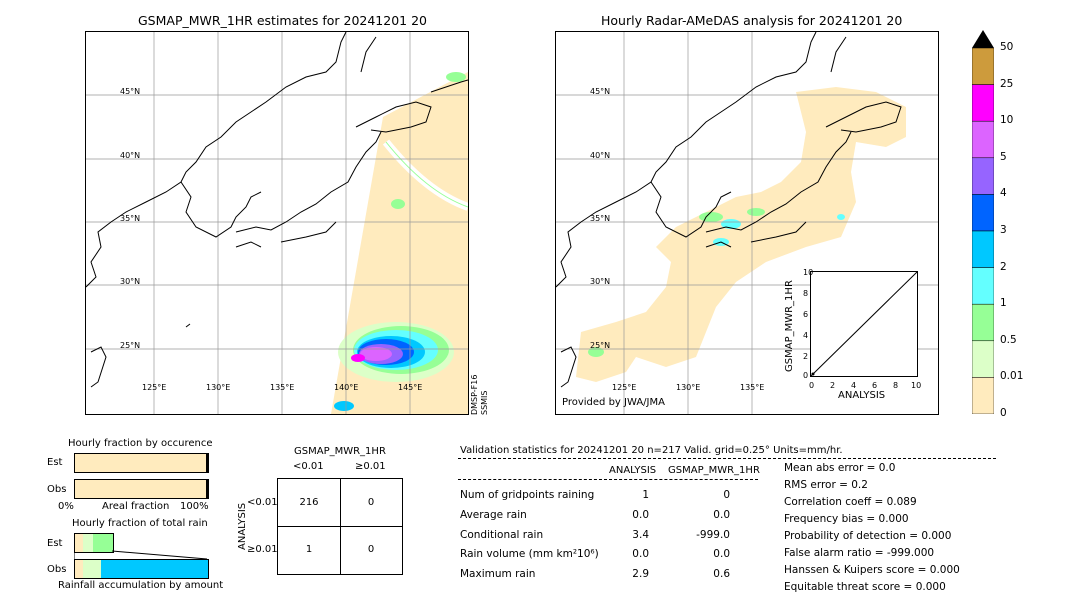 The height and width of the screenshot is (612, 1080). Describe the element at coordinates (527, 495) in the screenshot. I see `stat-label-0: Num of gridpoints raining` at that location.